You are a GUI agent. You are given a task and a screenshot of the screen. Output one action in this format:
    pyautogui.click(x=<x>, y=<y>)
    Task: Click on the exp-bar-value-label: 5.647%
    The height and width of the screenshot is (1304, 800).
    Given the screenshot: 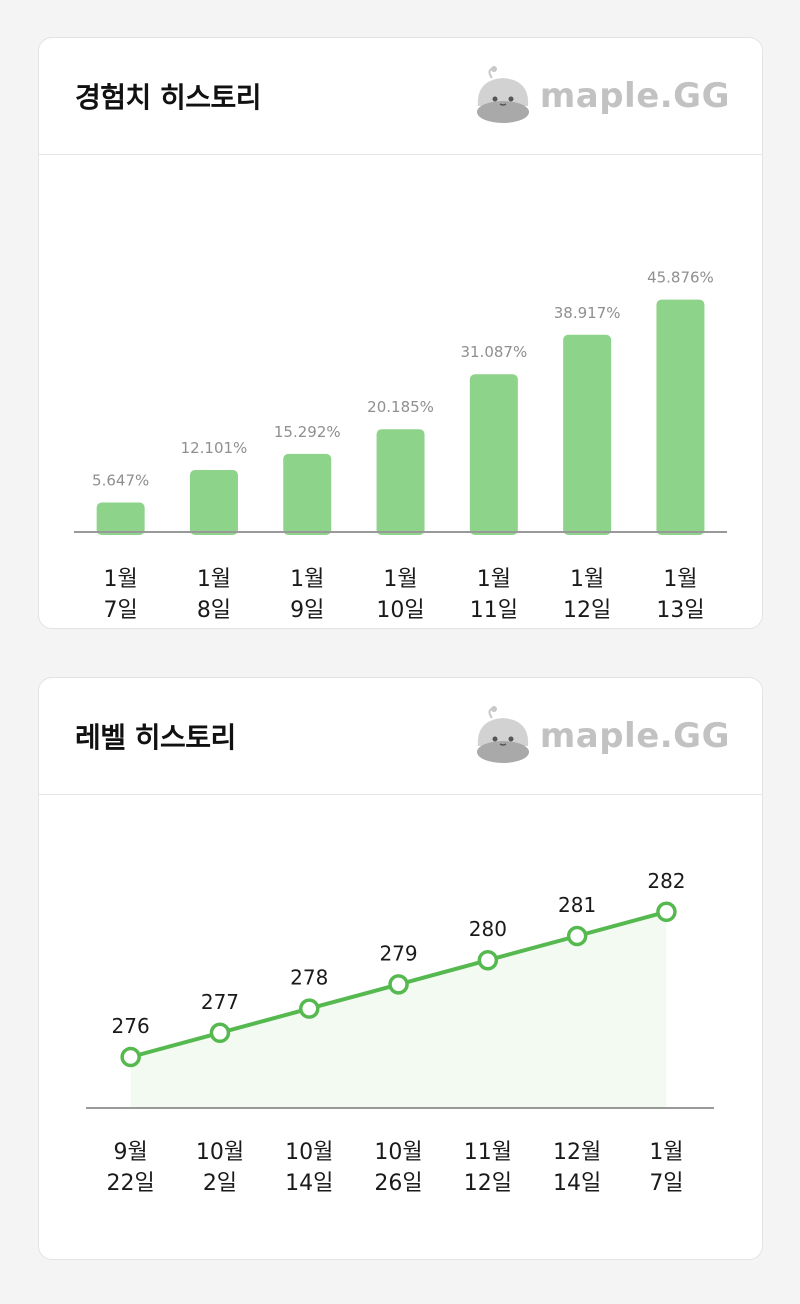 What is the action you would take?
    pyautogui.click(x=120, y=481)
    